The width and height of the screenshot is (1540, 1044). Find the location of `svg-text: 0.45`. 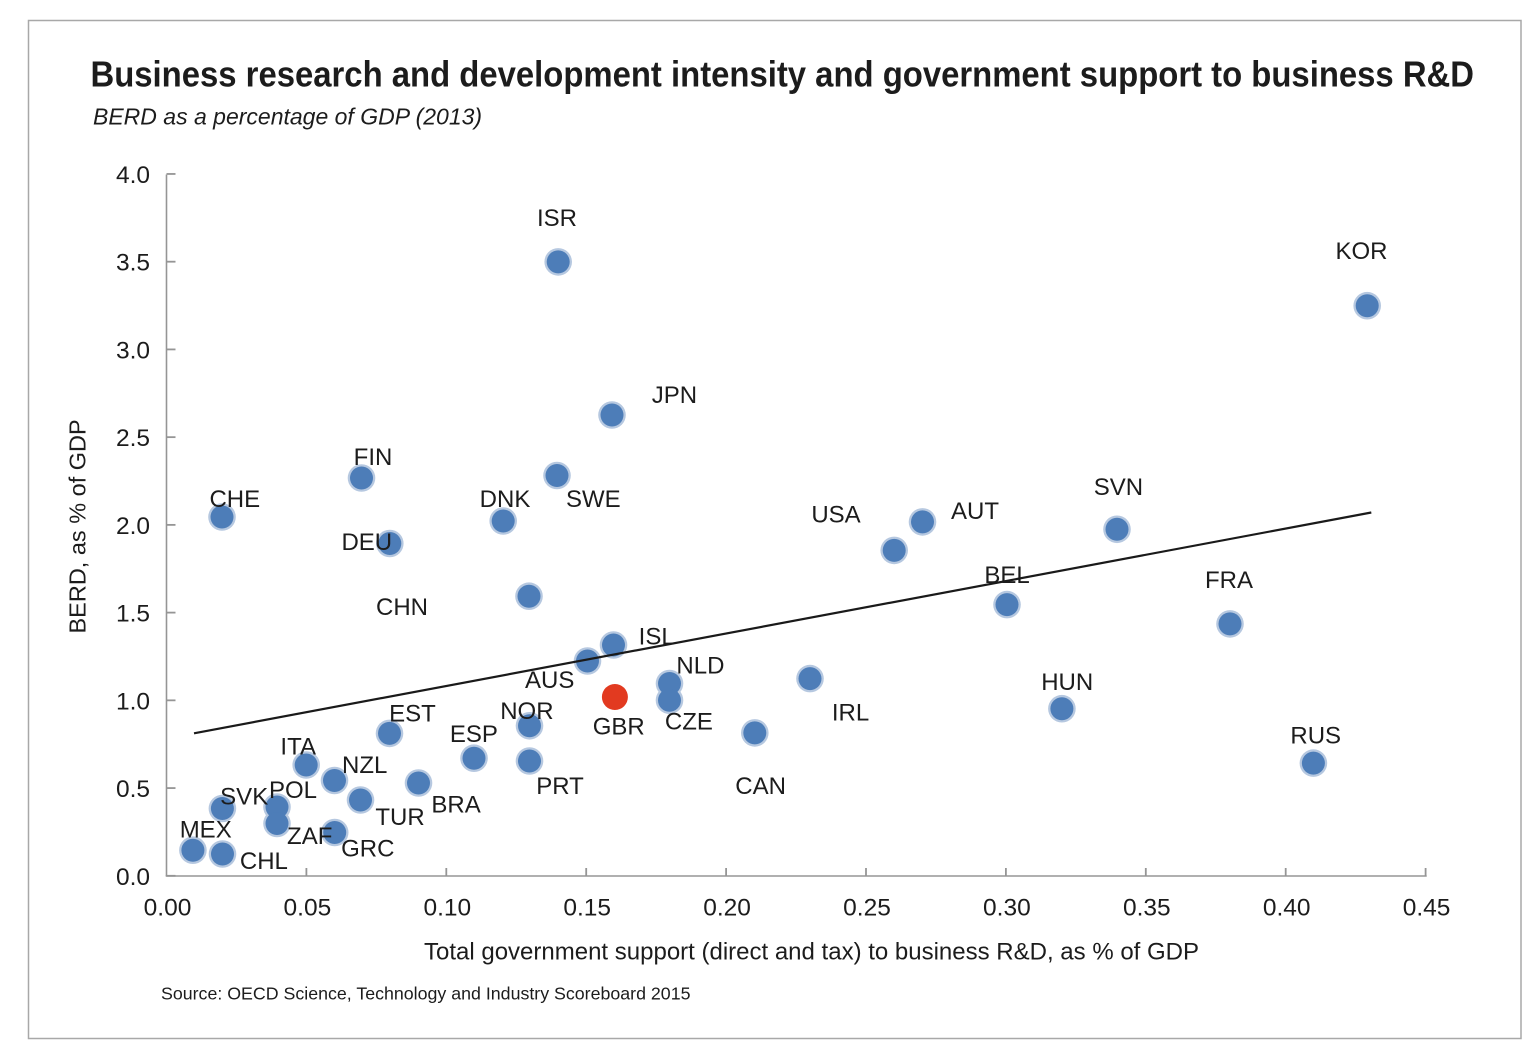

svg-text: 0.45 is located at coordinates (1427, 908).